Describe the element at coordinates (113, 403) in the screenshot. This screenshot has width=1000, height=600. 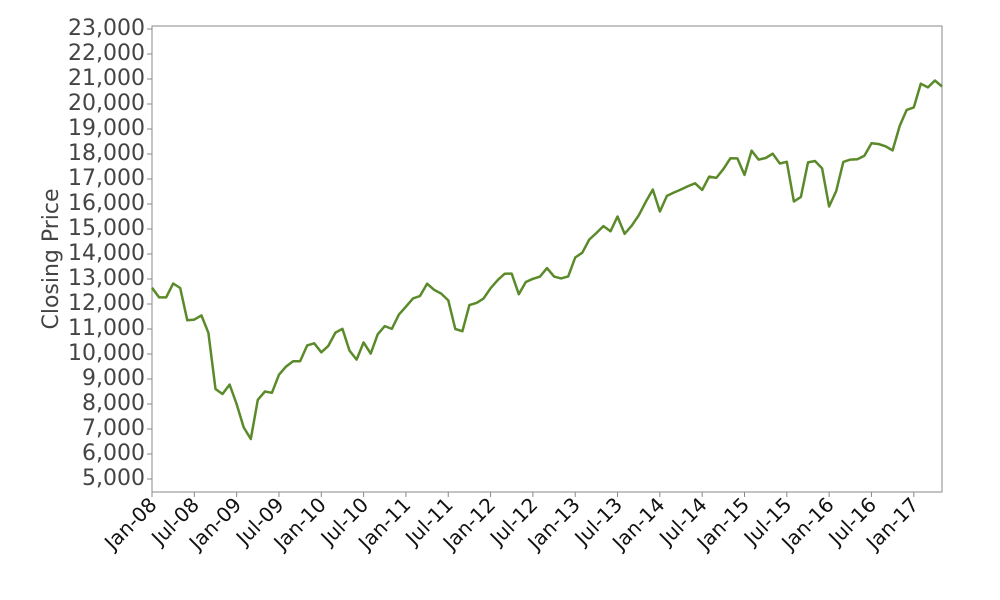
I see `y-tick-label: 8,000` at that location.